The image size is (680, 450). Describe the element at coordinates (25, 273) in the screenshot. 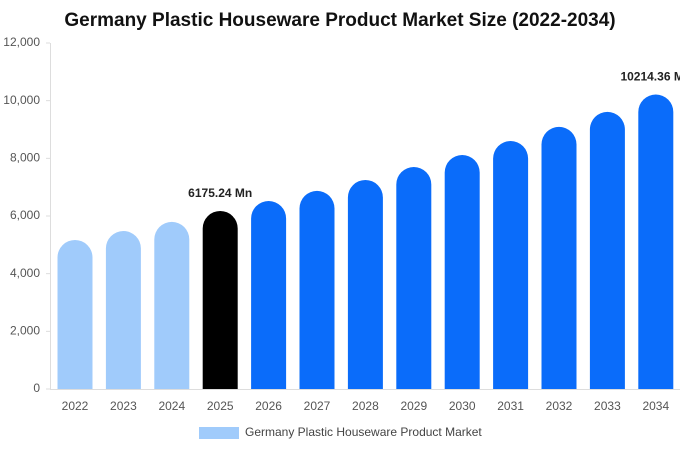

I see `y-tick-label: 4,000` at that location.